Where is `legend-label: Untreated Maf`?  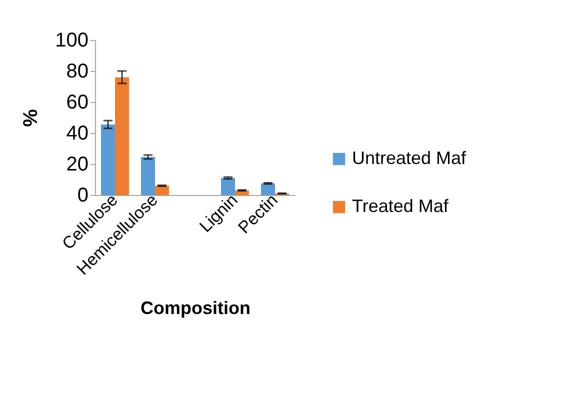 legend-label: Untreated Maf is located at coordinates (410, 158).